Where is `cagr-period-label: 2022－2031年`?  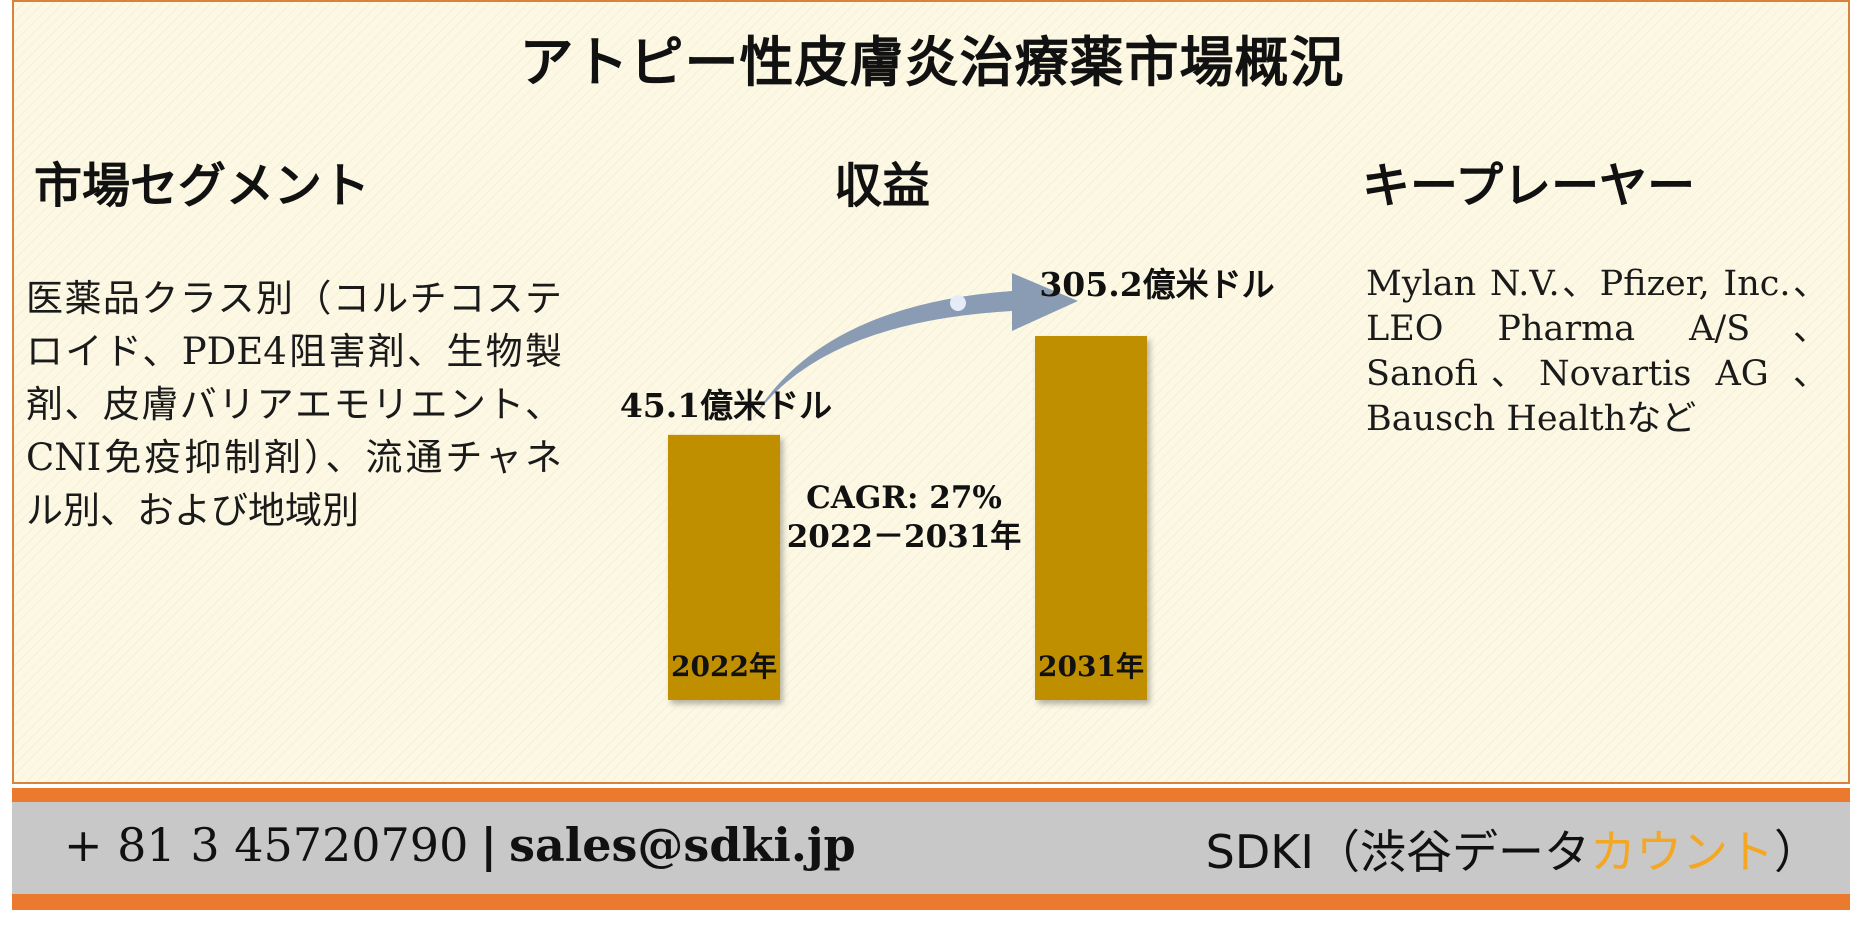
cagr-period-label: 2022－2031年 is located at coordinates (904, 537).